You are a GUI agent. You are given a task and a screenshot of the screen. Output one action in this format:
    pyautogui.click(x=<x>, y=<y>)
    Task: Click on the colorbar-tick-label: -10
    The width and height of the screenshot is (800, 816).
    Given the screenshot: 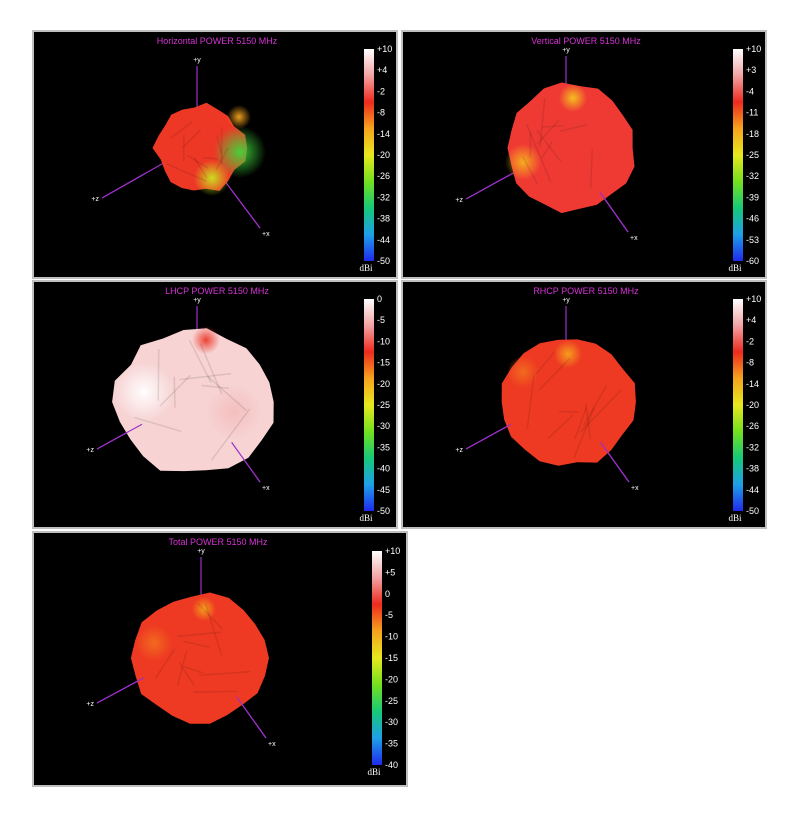 What is the action you would take?
    pyautogui.click(x=383, y=341)
    